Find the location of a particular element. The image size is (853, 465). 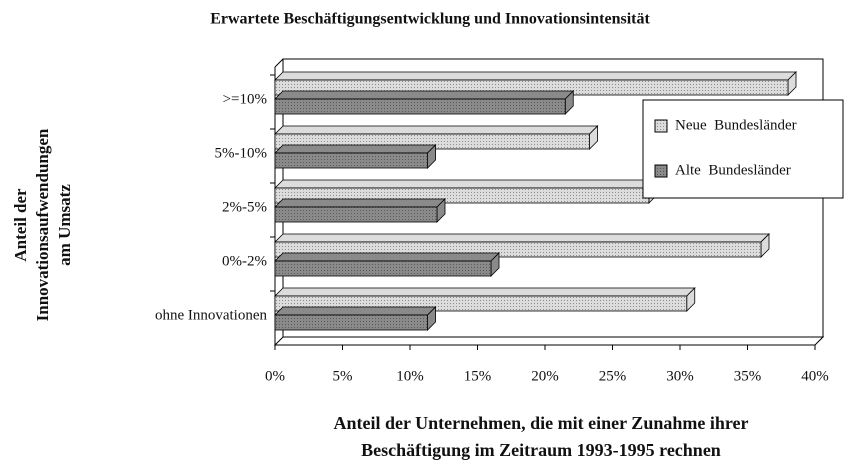

x-tick-label: 25% is located at coordinates (613, 376).